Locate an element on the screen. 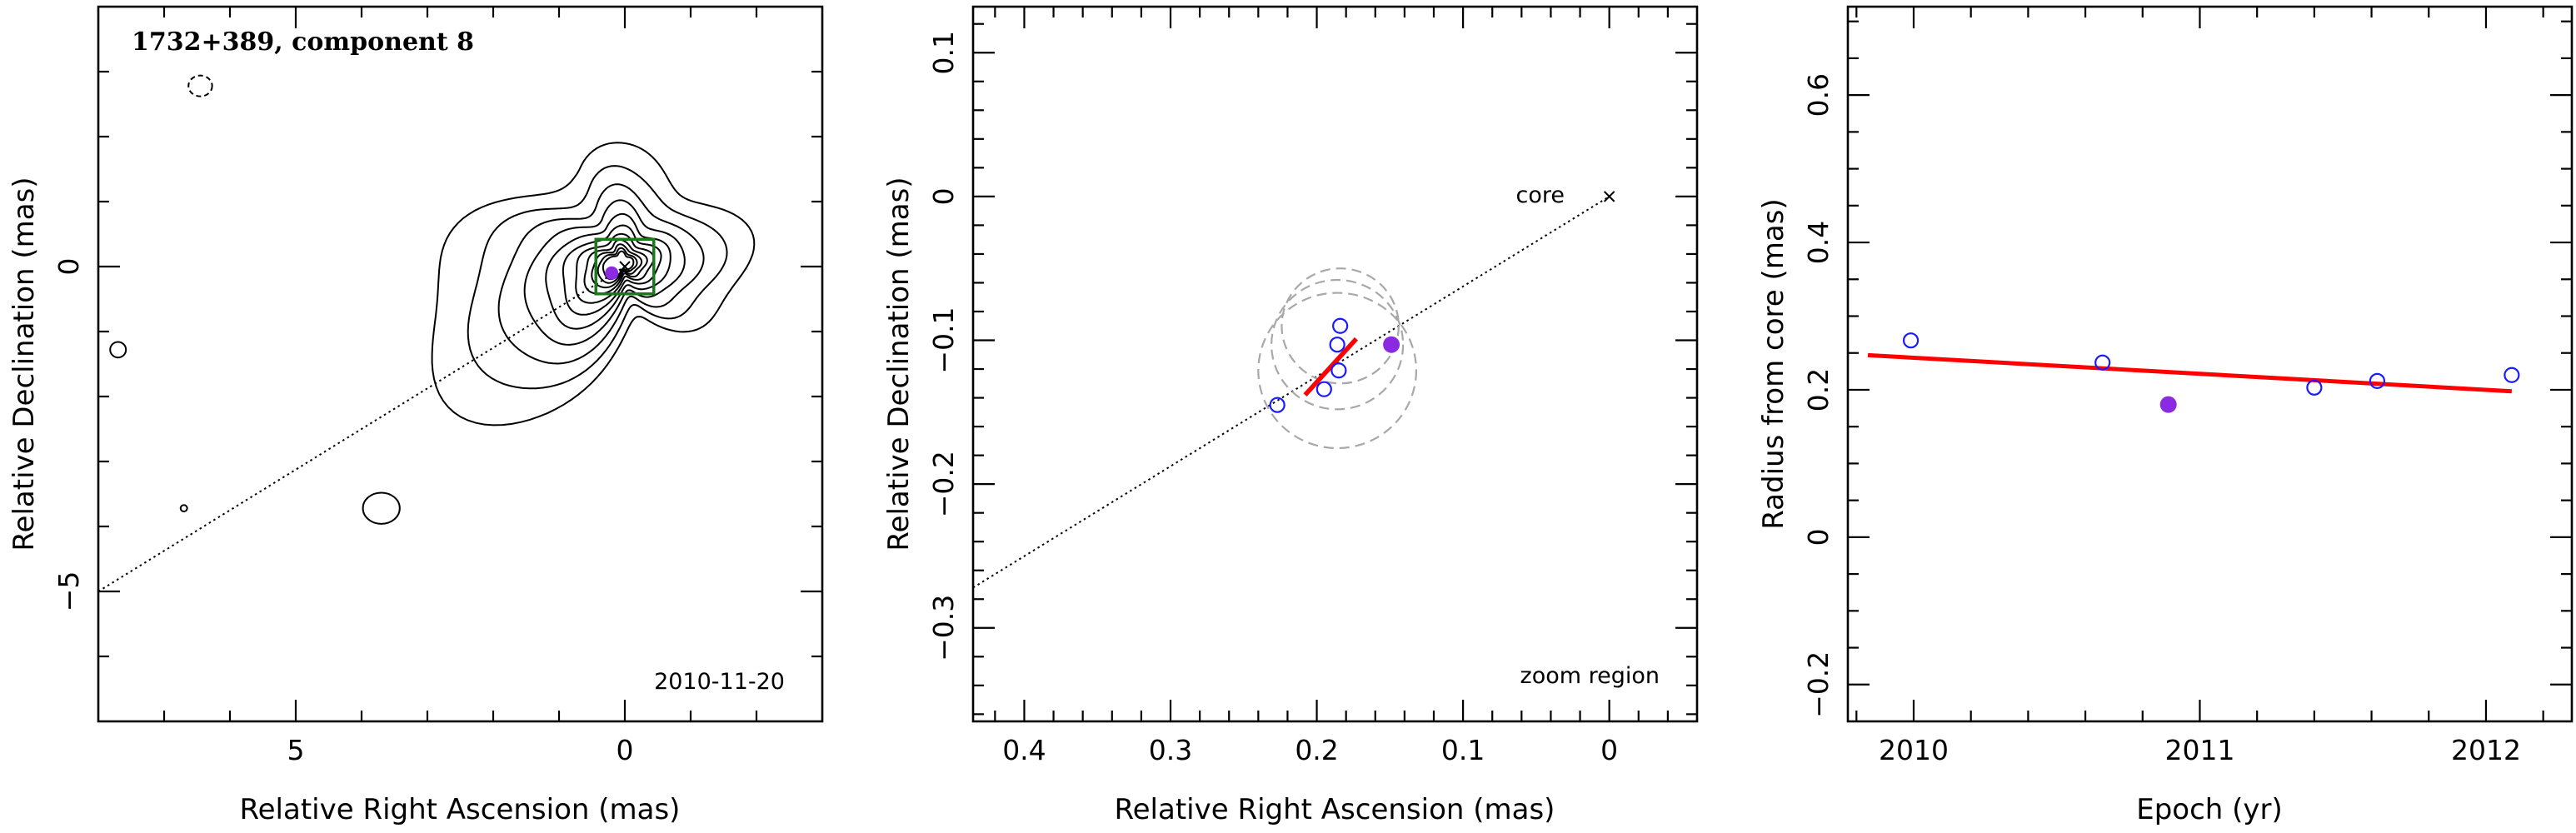  zoom-box is located at coordinates (625, 266).